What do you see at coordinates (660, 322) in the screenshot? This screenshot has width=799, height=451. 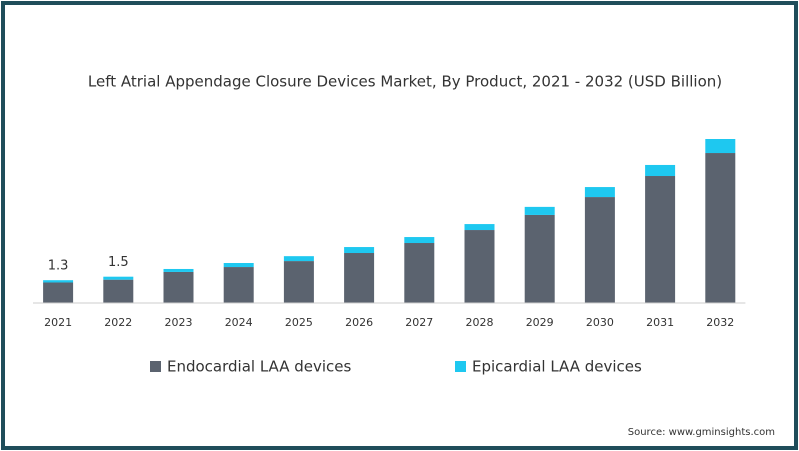 I see `x-tick-label: 2031` at bounding box center [660, 322].